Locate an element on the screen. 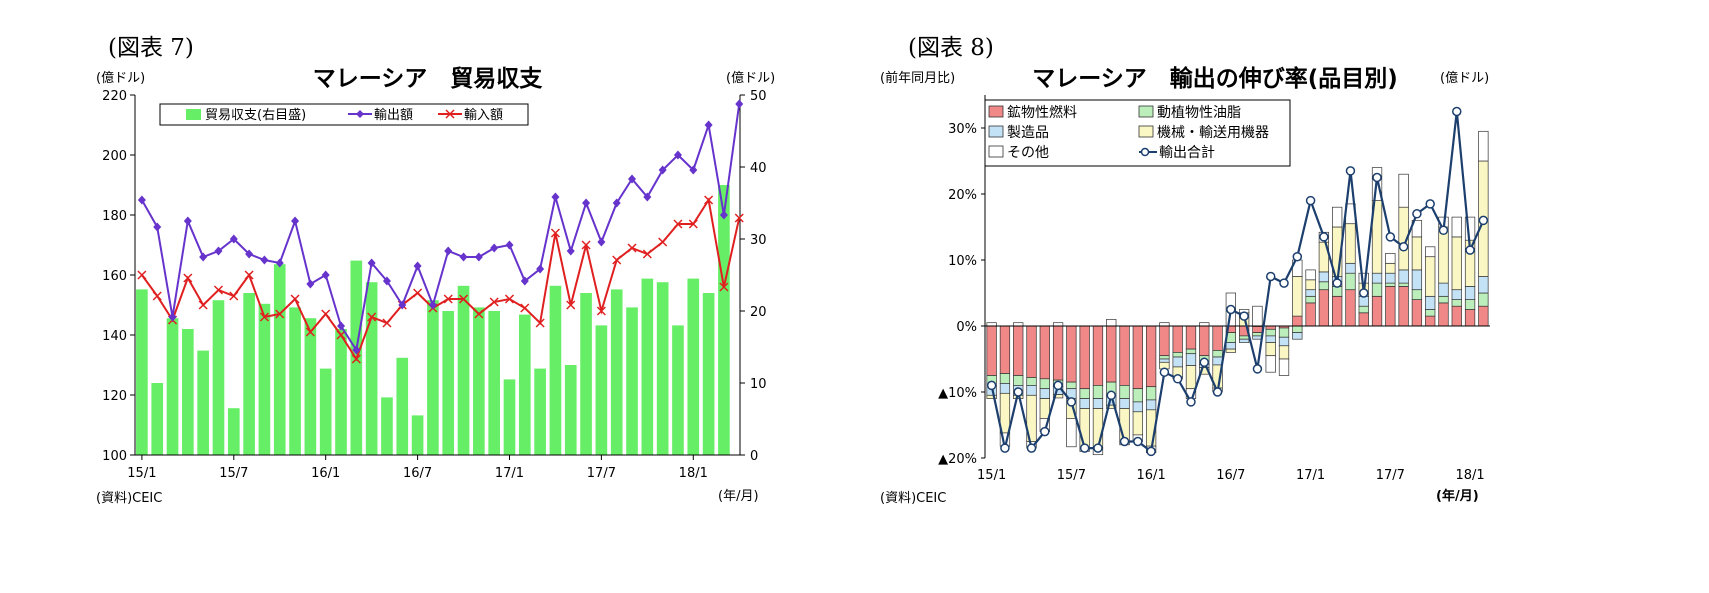 The image size is (1709, 593). left-tick-label: 120 is located at coordinates (114, 396).